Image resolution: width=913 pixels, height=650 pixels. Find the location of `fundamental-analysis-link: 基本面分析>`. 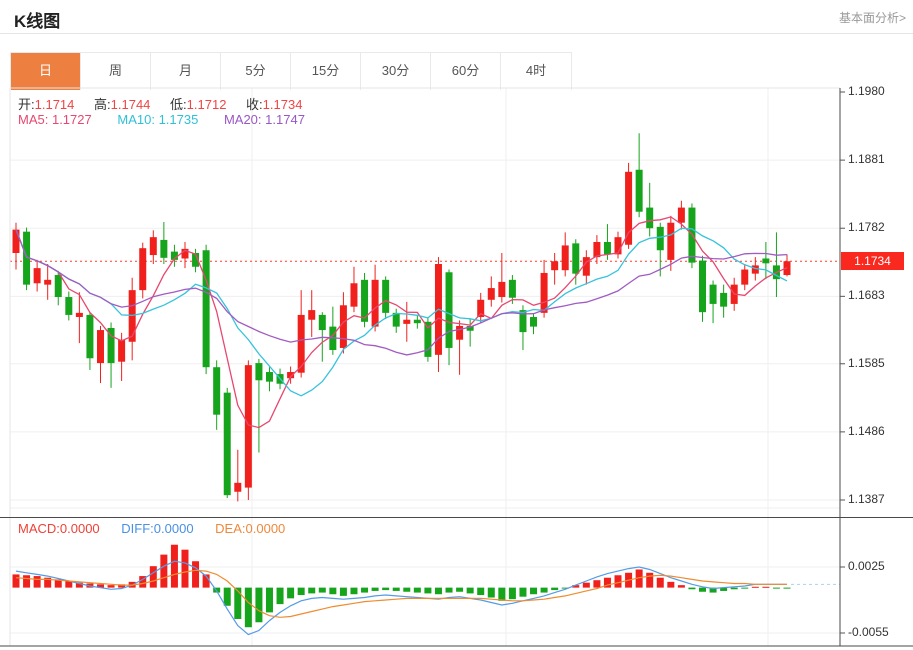

fundamental-analysis-link: 基本面分析> is located at coordinates (872, 18).